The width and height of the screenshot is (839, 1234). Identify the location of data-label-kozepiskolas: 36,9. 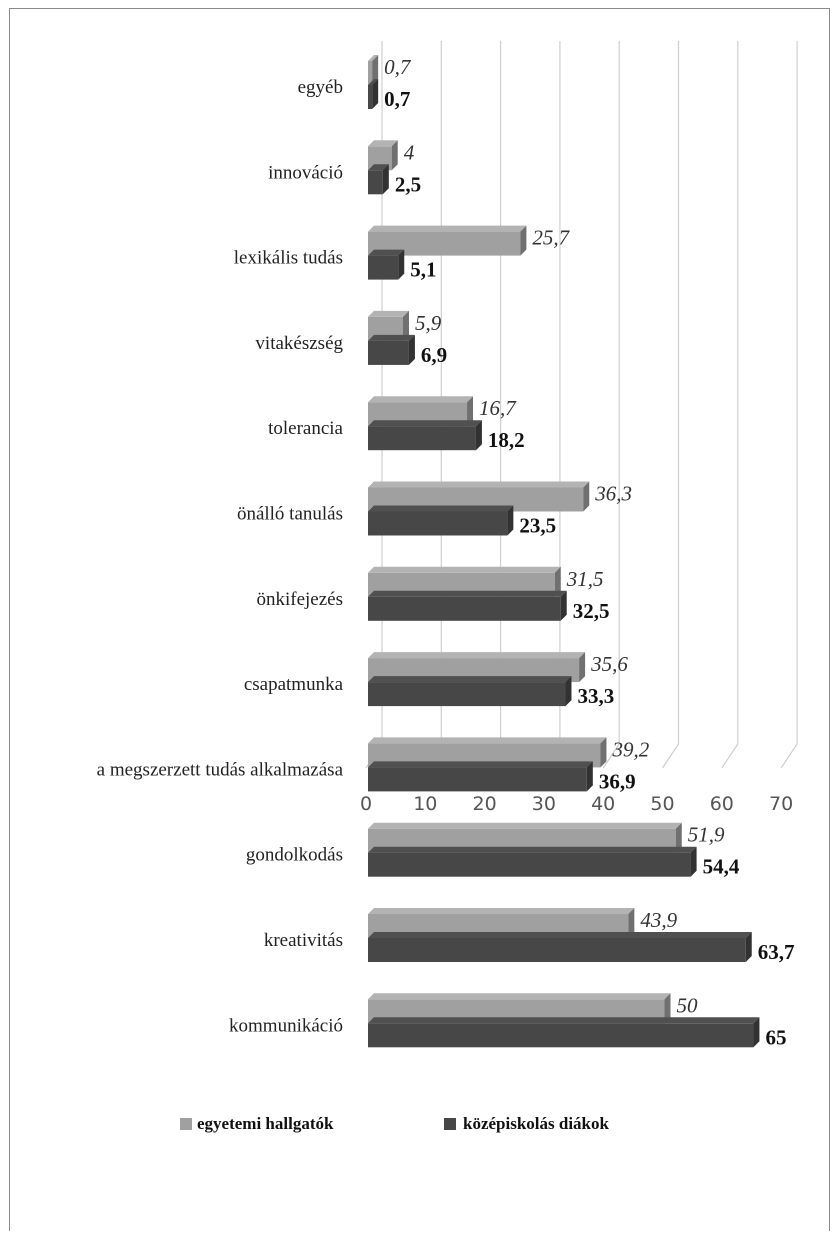
(617, 781).